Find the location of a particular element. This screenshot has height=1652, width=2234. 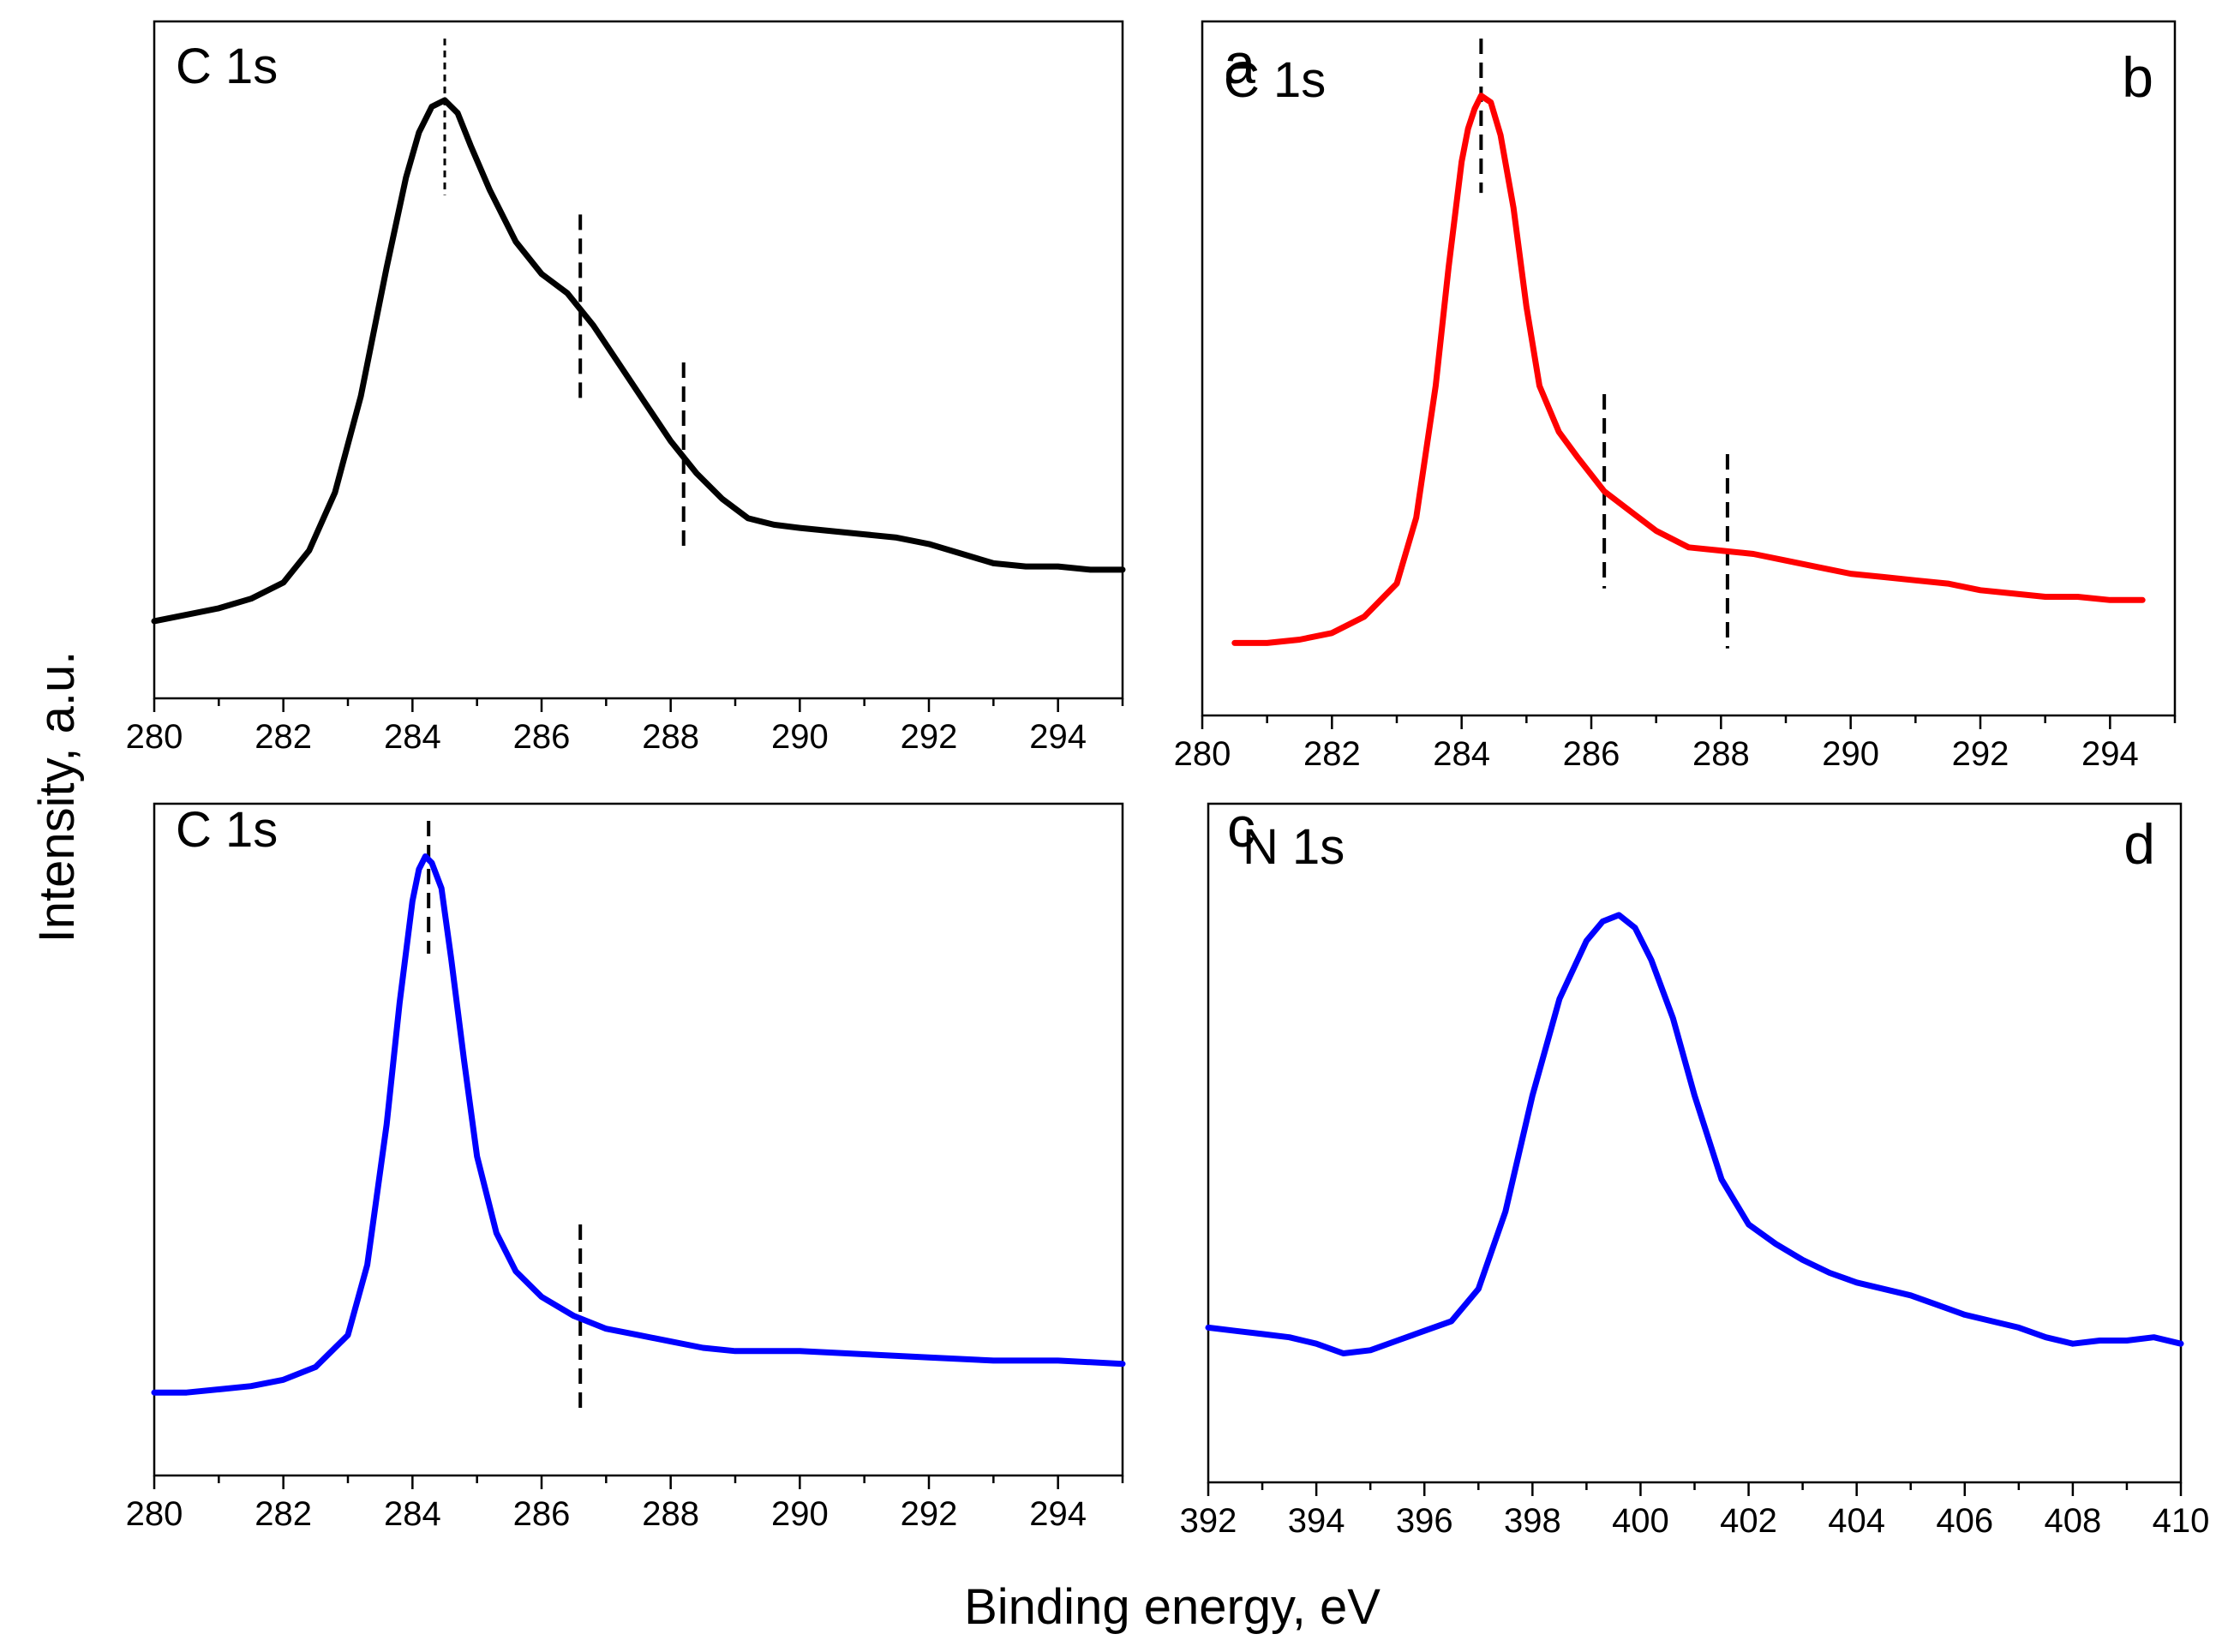

panel-b-spectrum-line is located at coordinates (1688, 369).